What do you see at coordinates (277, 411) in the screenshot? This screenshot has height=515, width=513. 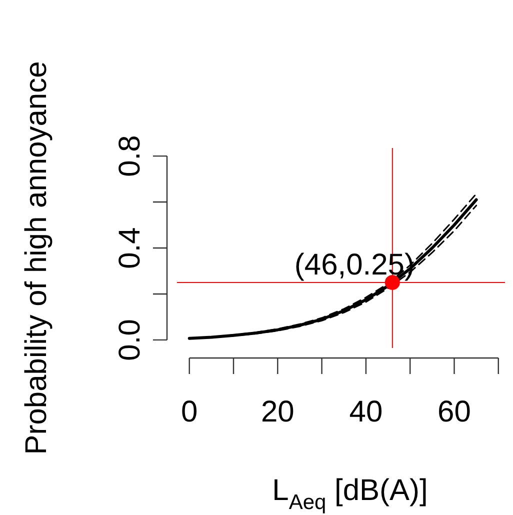 I see `x-tick-label: 20` at bounding box center [277, 411].